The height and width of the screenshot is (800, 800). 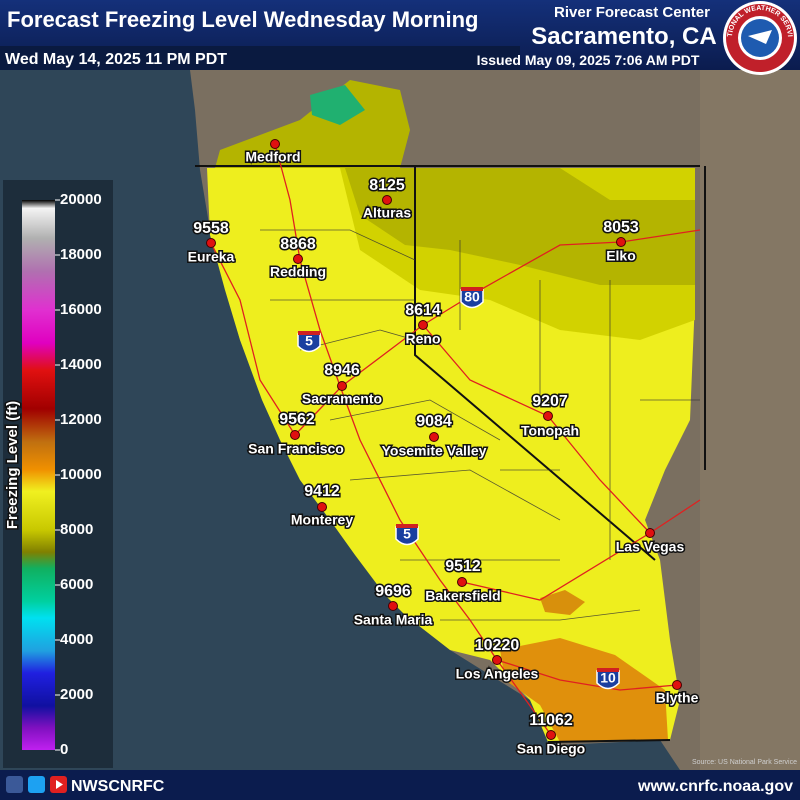 I want to click on city-value: 9512, so click(x=463, y=566).